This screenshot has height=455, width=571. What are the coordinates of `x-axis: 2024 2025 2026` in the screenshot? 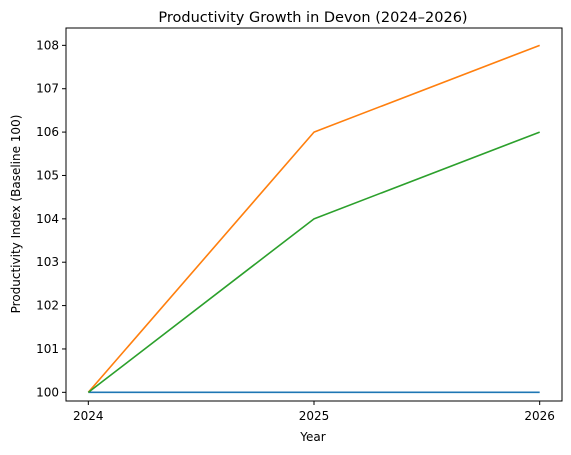 It's located at (314, 412).